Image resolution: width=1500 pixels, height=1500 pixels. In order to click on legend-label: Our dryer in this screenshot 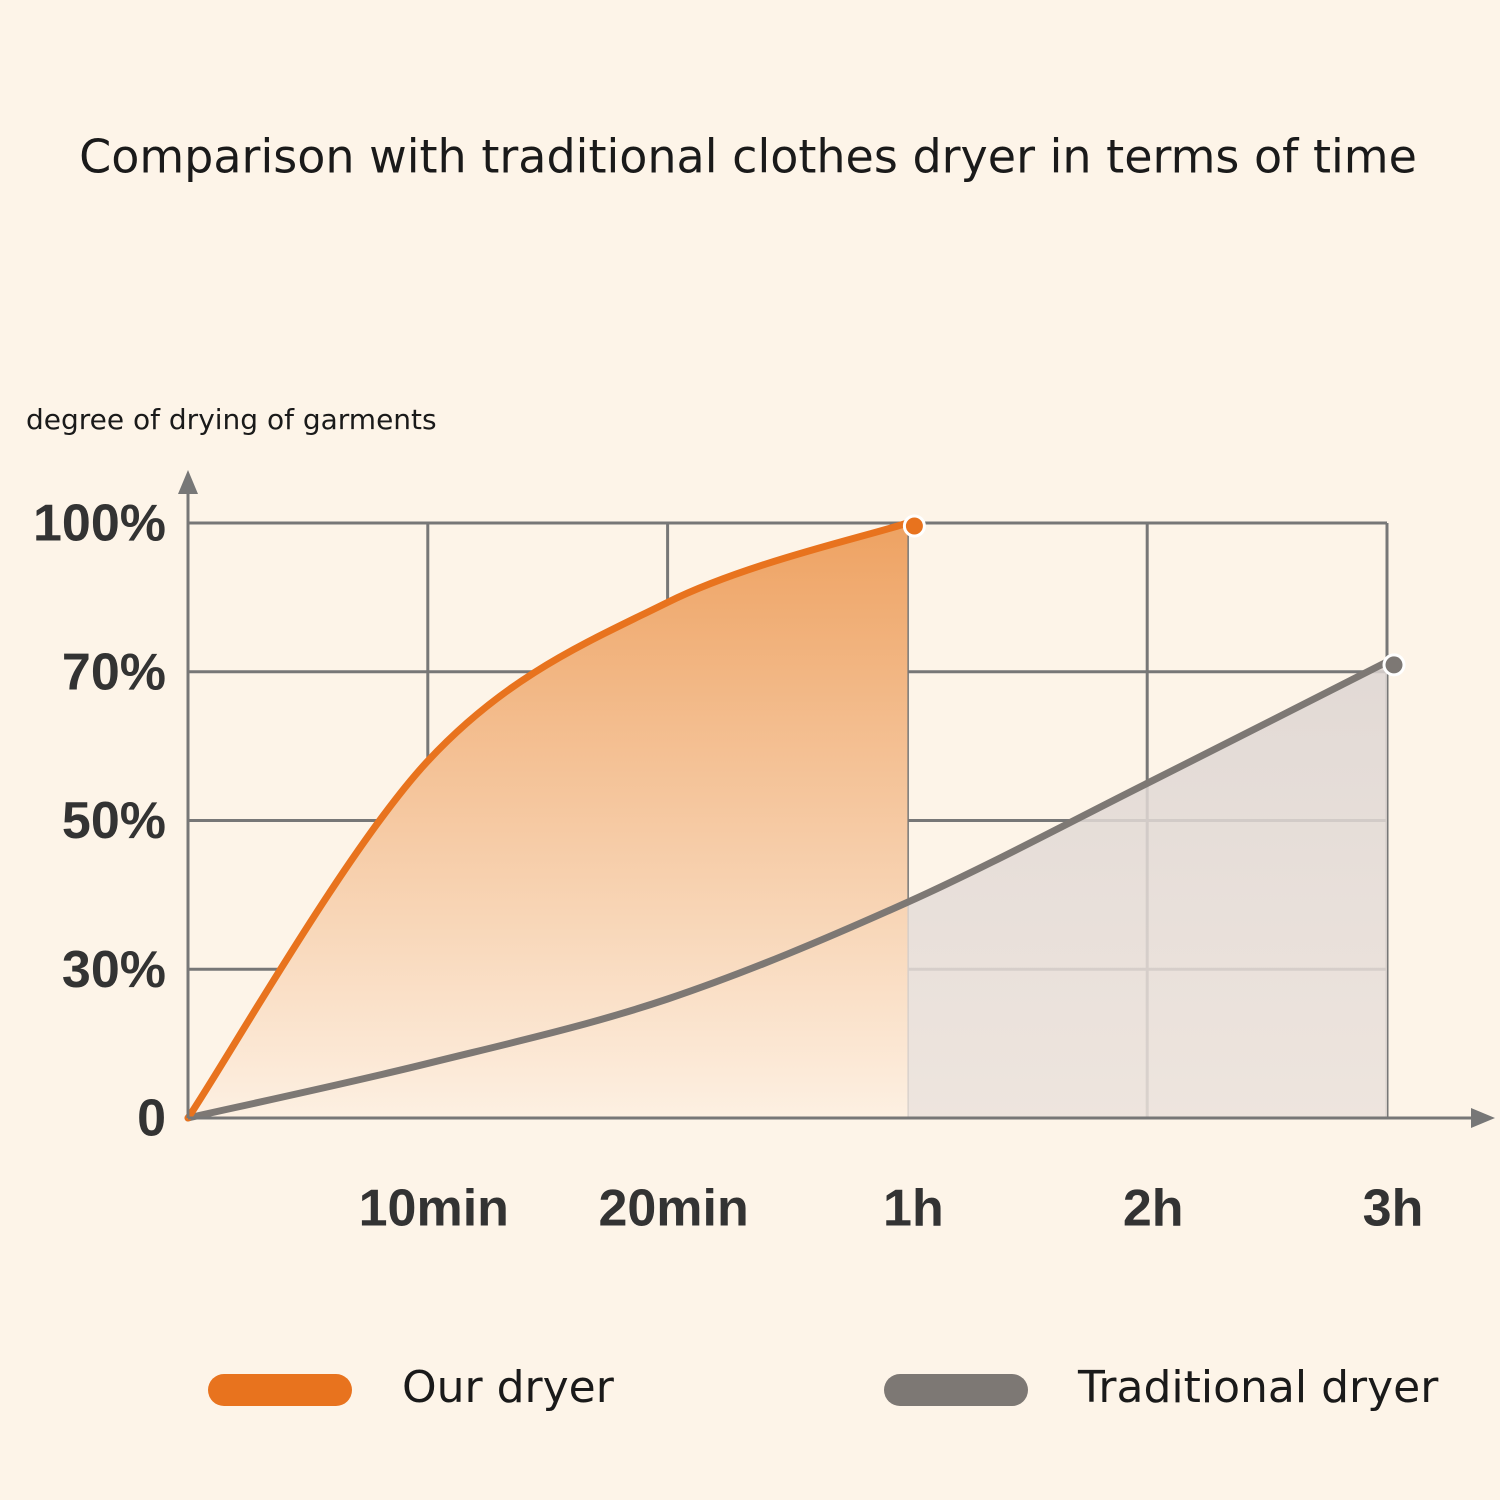, I will do `click(508, 1387)`.